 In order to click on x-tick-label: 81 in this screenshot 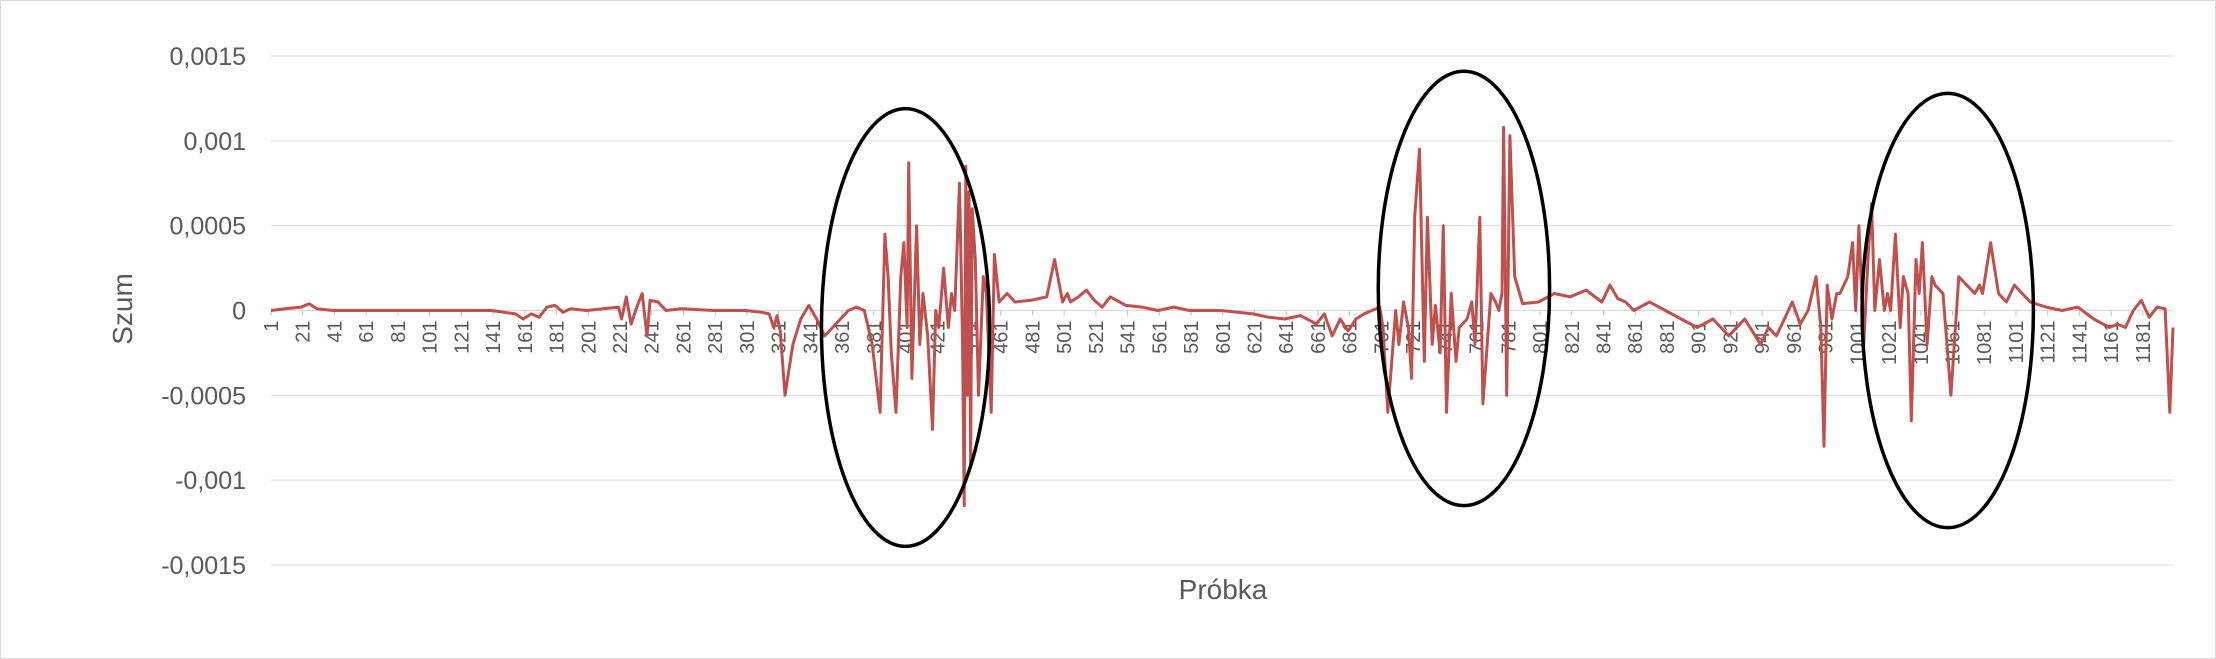, I will do `click(399, 332)`.